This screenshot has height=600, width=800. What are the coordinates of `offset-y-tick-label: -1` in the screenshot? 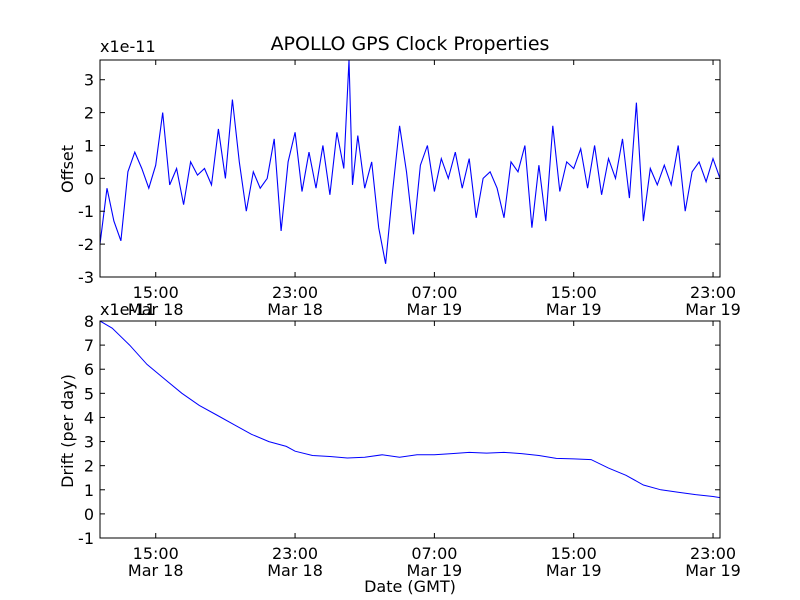 It's located at (86, 211).